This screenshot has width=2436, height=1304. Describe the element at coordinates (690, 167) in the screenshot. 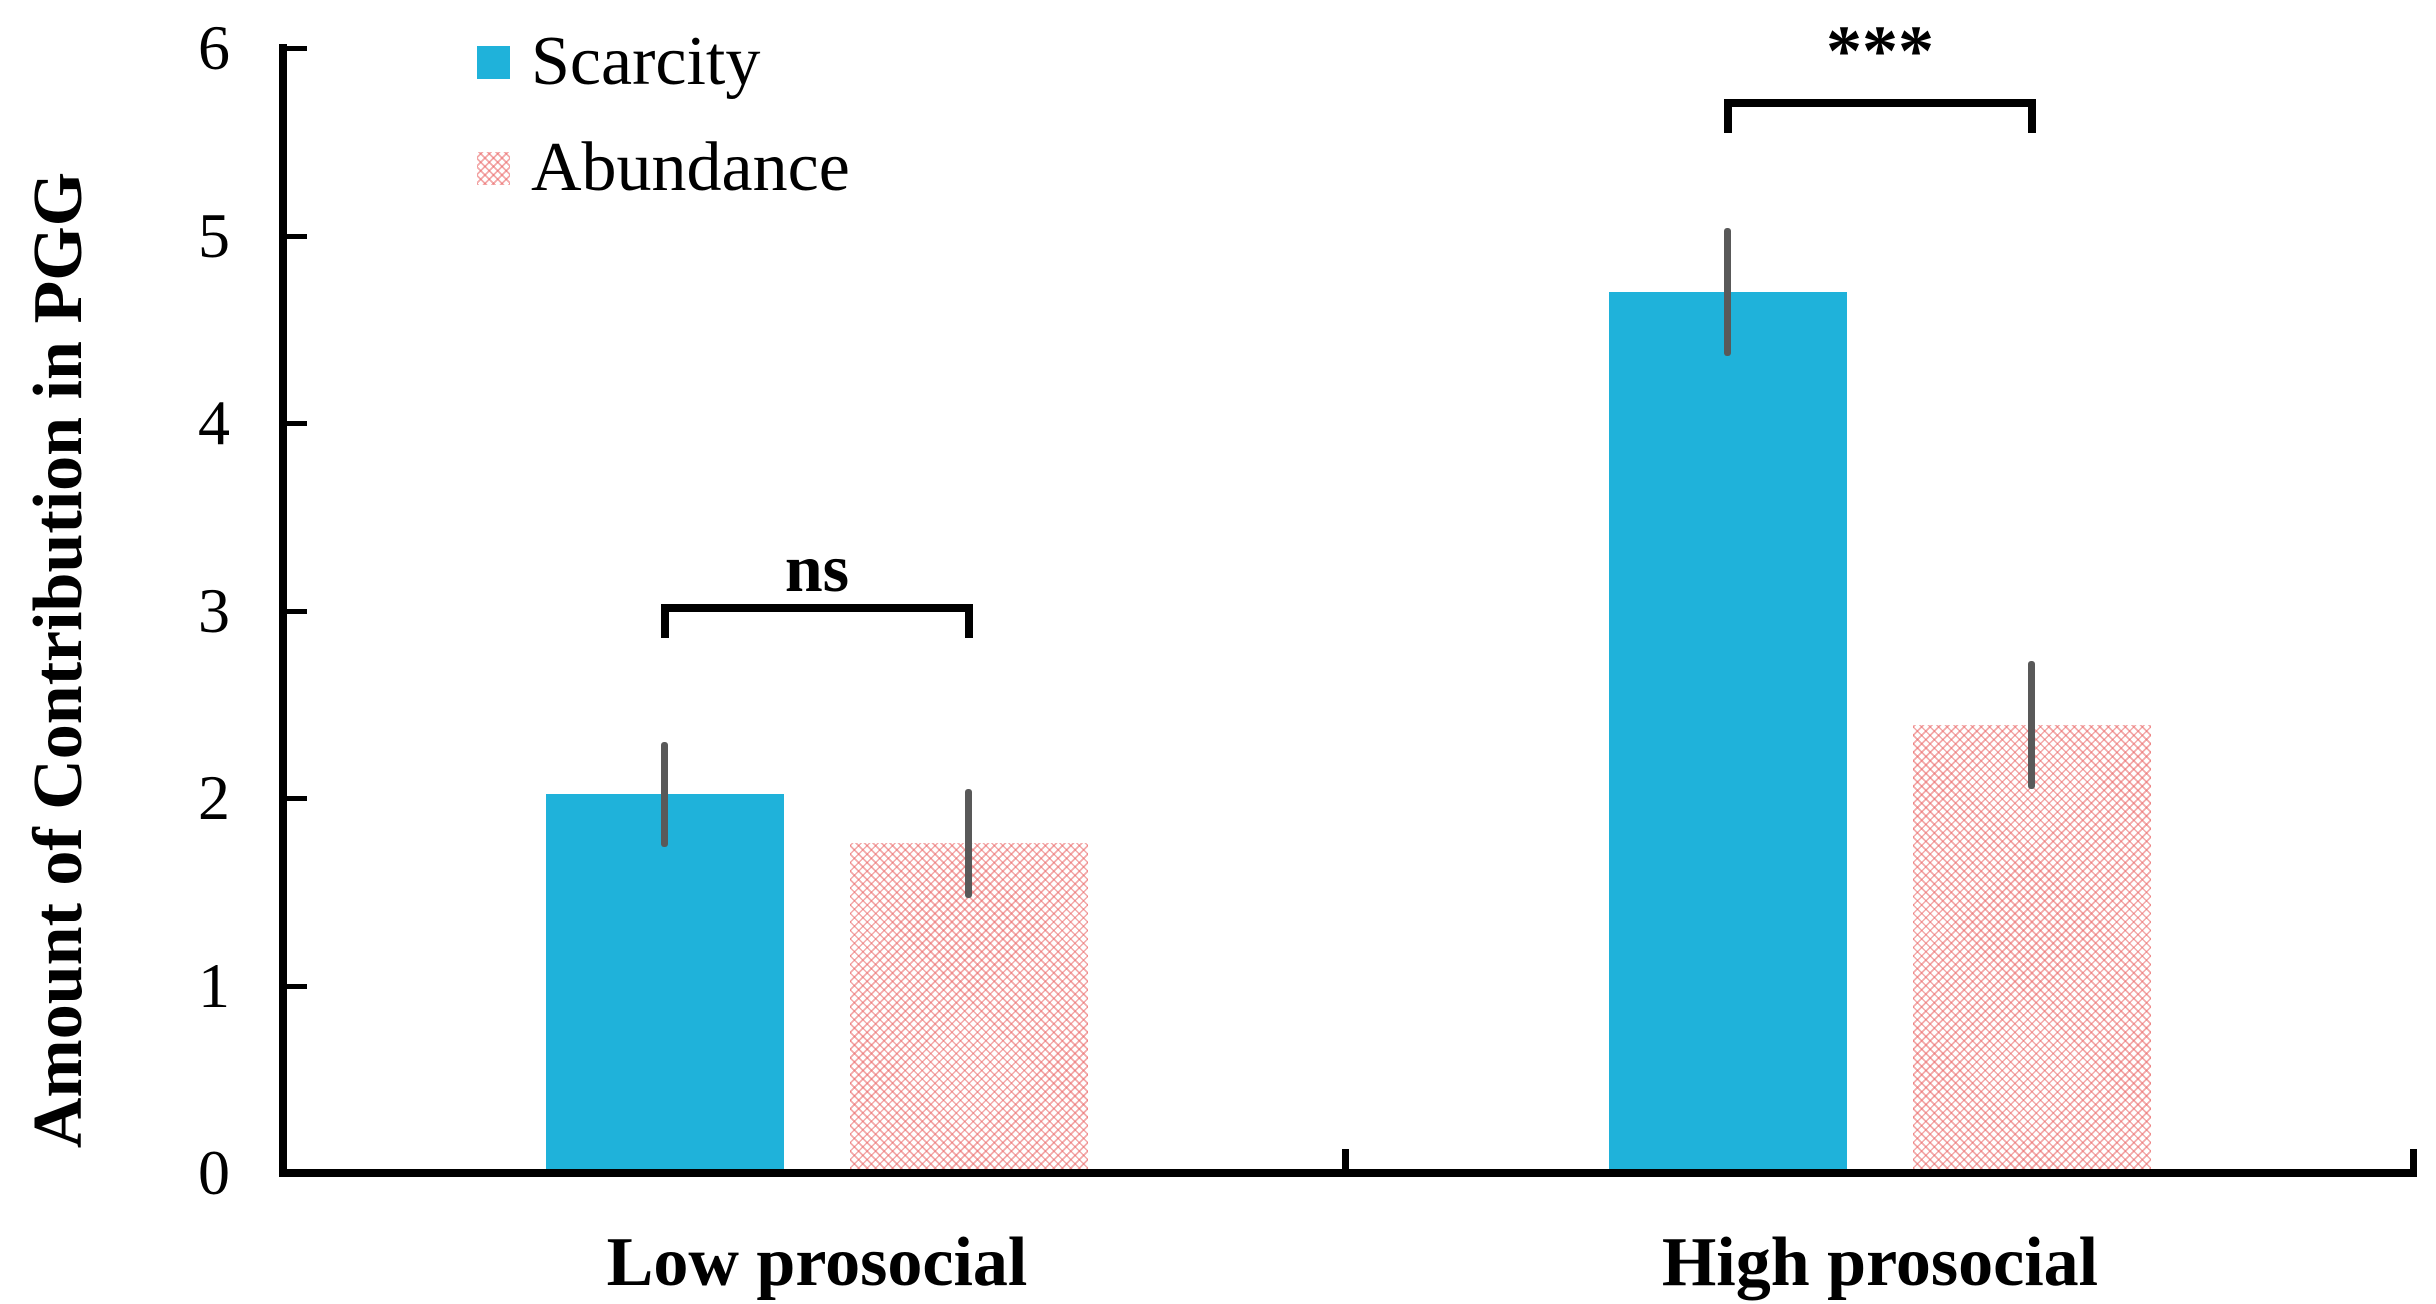

I see `legend-label-abundance: Abundance` at that location.